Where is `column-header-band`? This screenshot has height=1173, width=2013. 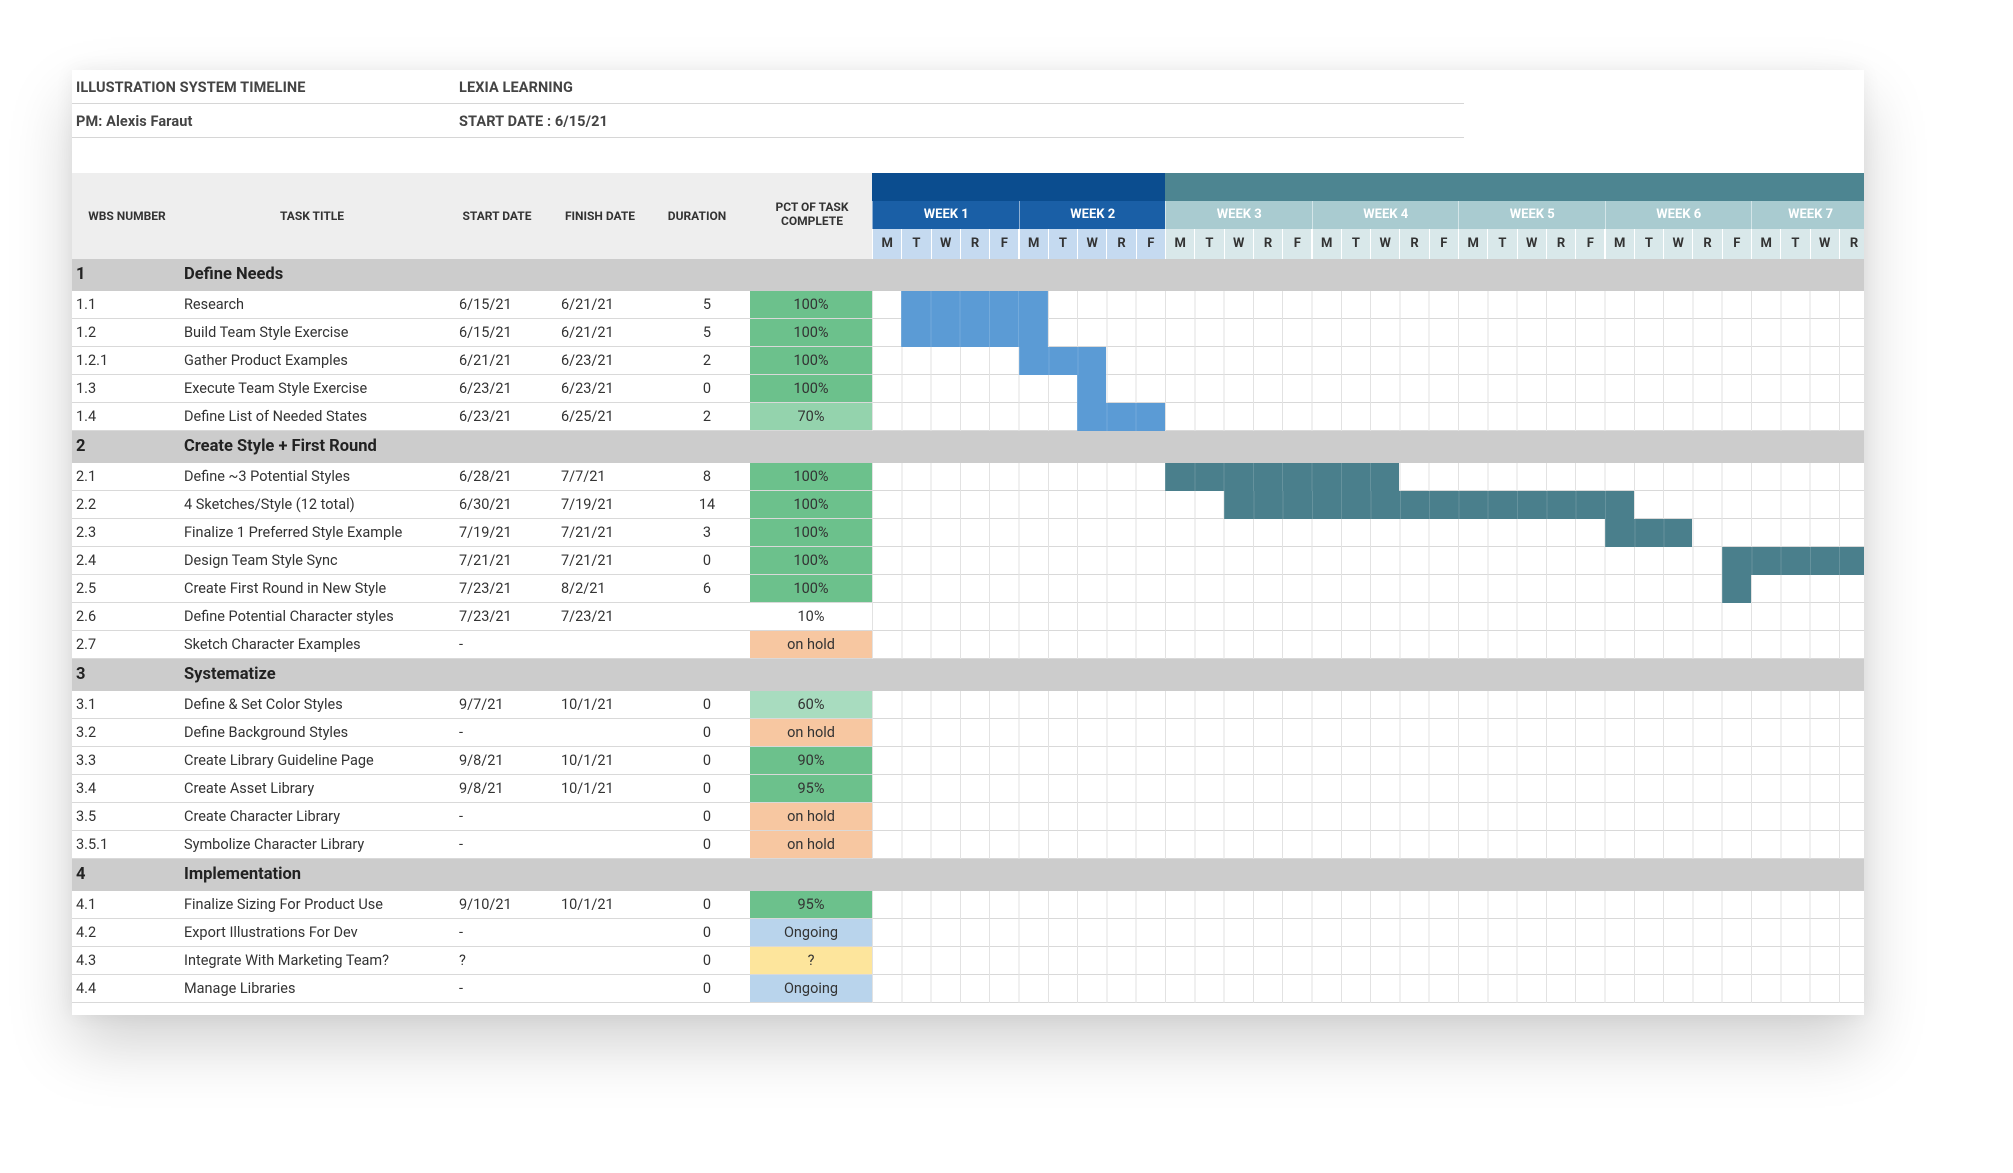
column-header-band is located at coordinates (472, 216).